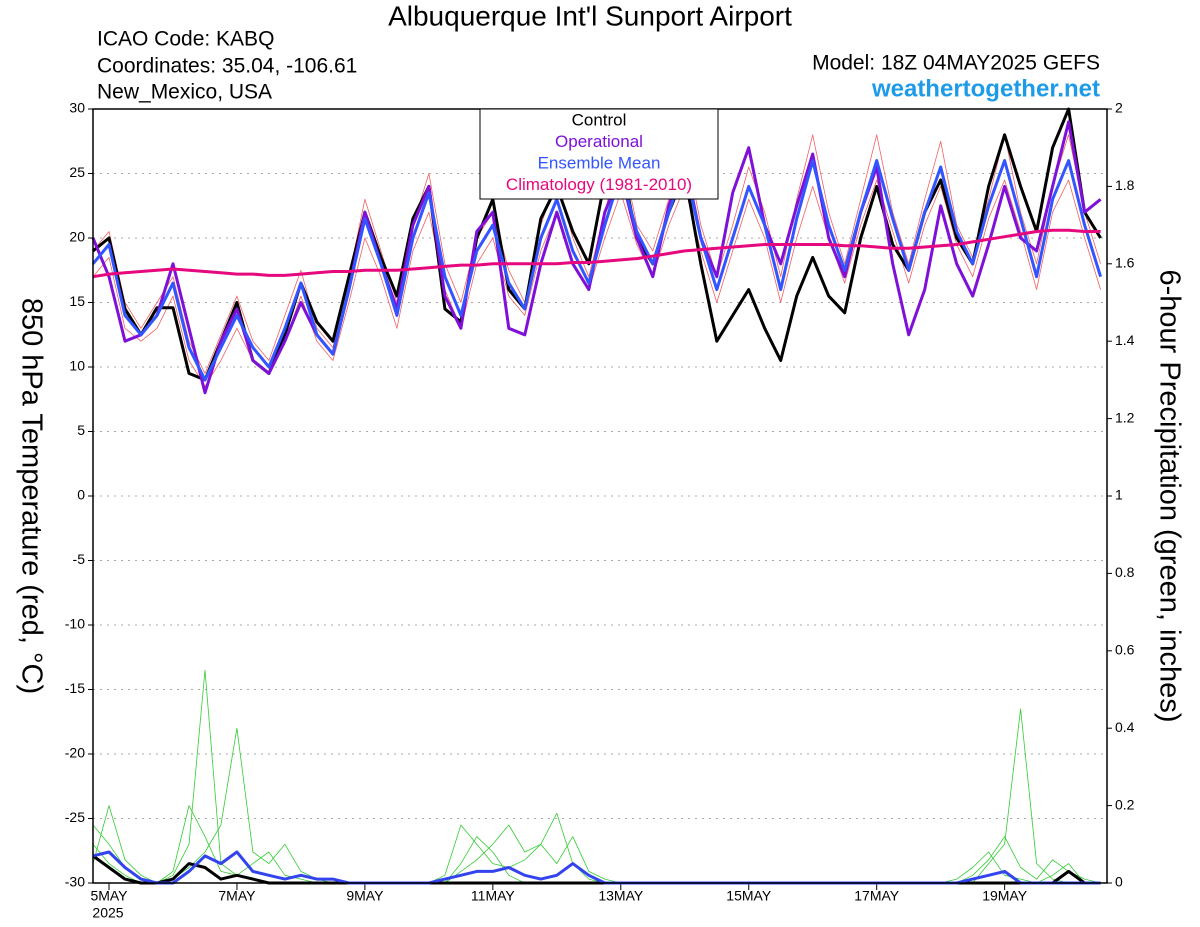 The height and width of the screenshot is (927, 1200). I want to click on x-tick-label: 11MAY, so click(493, 896).